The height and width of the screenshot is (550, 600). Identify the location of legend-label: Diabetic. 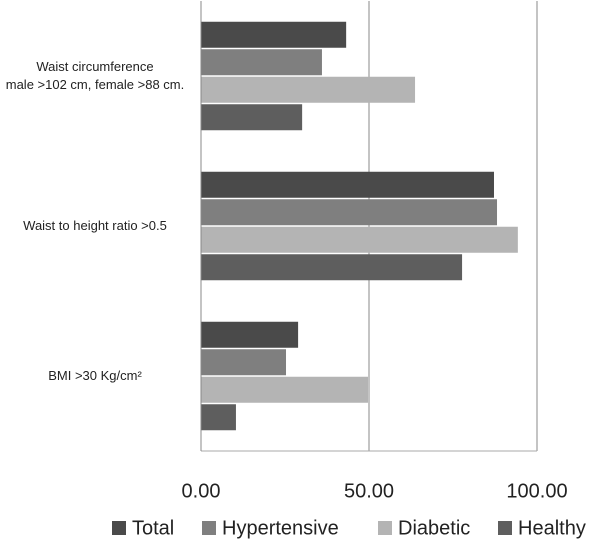
(434, 528).